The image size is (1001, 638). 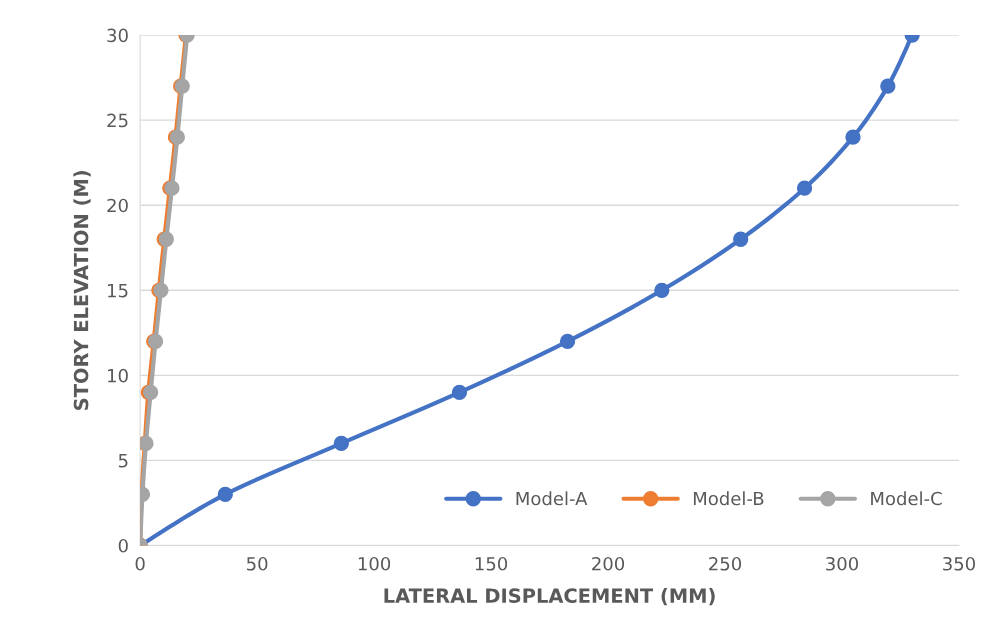 I want to click on legend-label: Model-B, so click(x=728, y=498).